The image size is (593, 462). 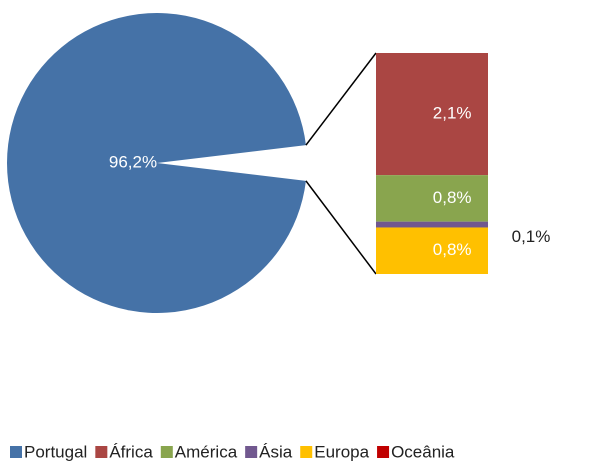 What do you see at coordinates (276, 451) in the screenshot?
I see `legend-label: Ásia` at bounding box center [276, 451].